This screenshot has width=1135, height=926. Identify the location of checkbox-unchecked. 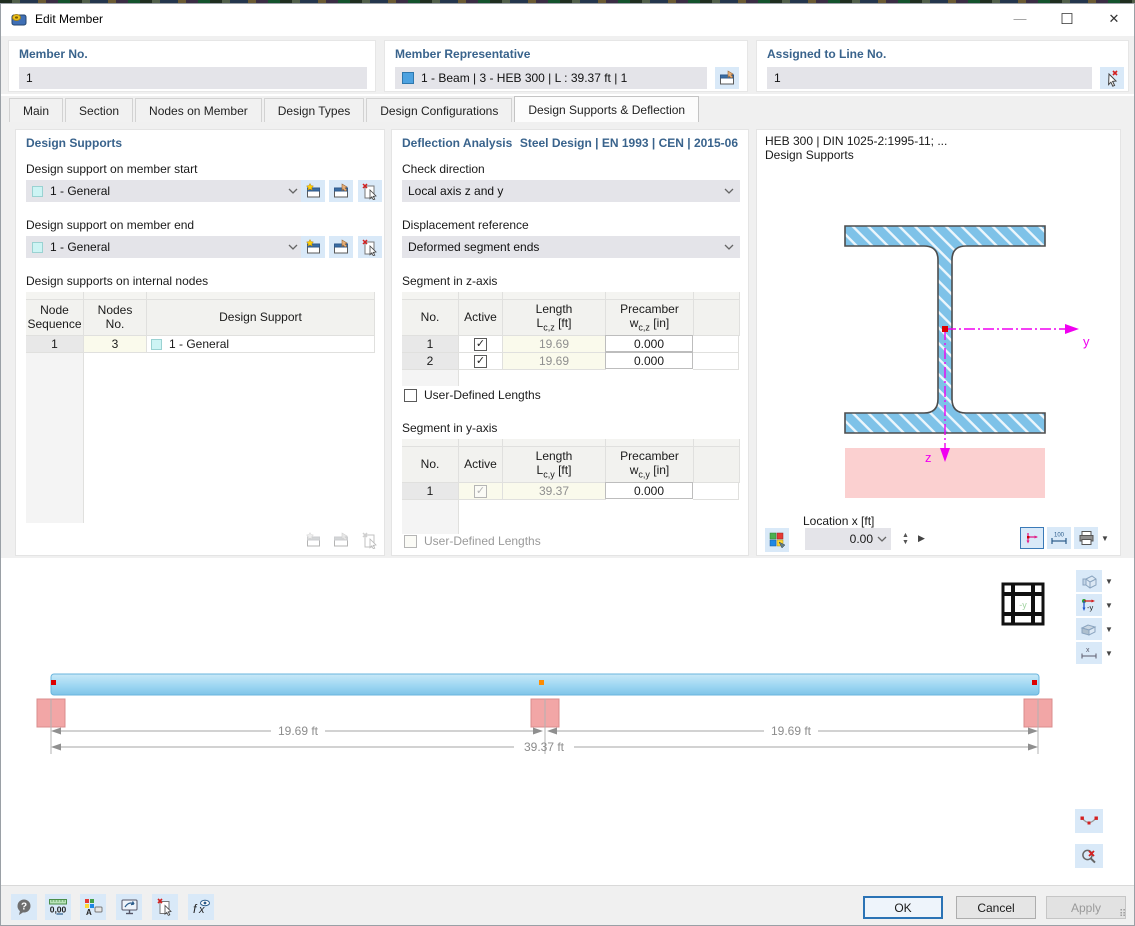
(410, 395).